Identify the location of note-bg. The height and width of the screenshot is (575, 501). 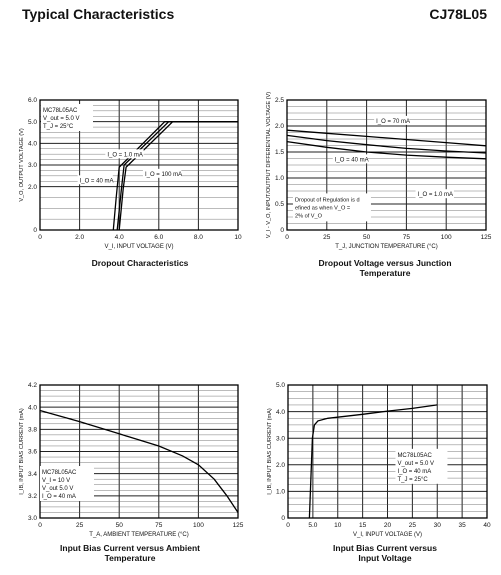
(331, 207).